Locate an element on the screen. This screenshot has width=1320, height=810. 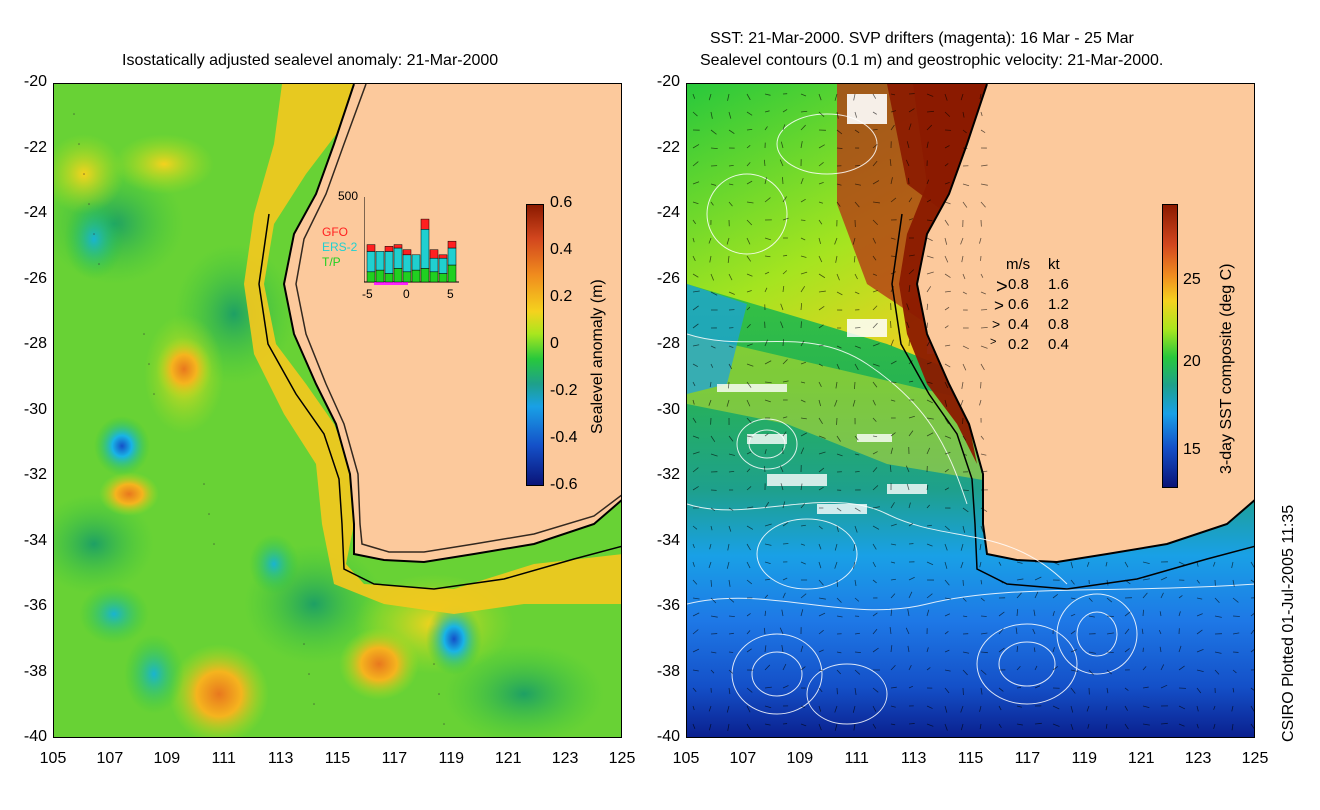
x-tick-label: 125 is located at coordinates (1255, 758).